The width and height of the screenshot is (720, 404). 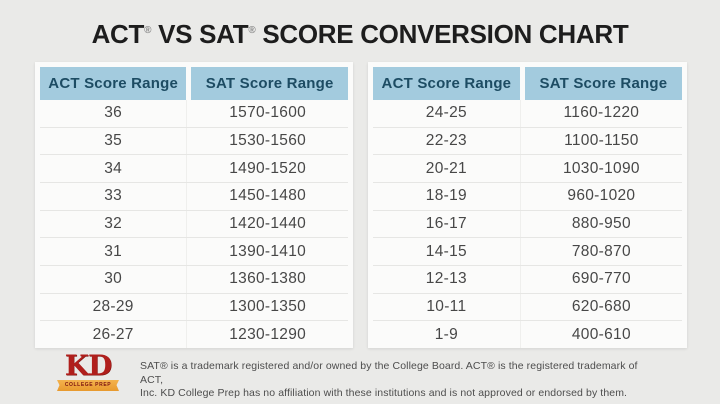 I want to click on act-range-cell: 10-11, so click(x=446, y=307).